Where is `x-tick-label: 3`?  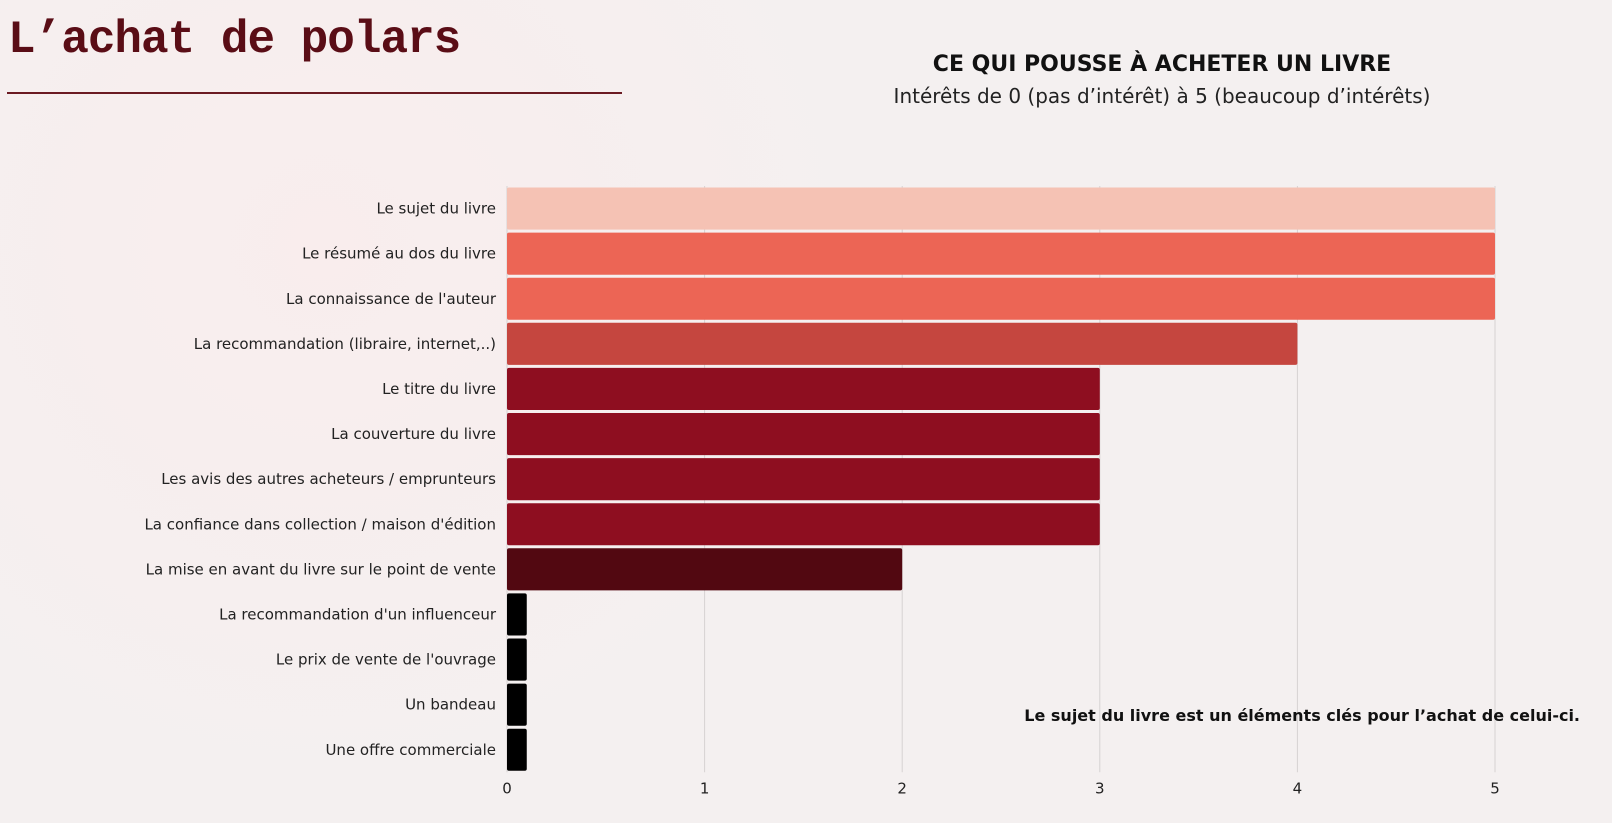
x-tick-label: 3 is located at coordinates (1100, 788).